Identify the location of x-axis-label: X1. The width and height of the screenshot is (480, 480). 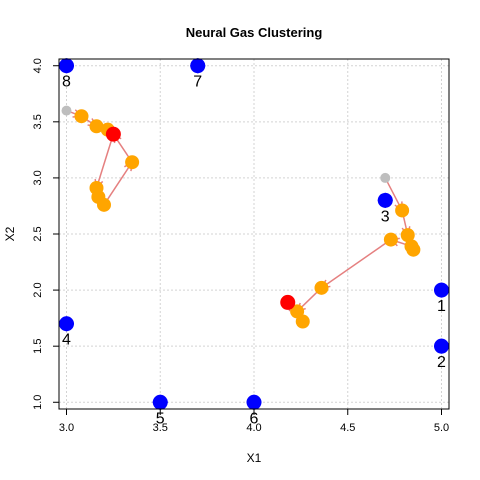
(254, 458).